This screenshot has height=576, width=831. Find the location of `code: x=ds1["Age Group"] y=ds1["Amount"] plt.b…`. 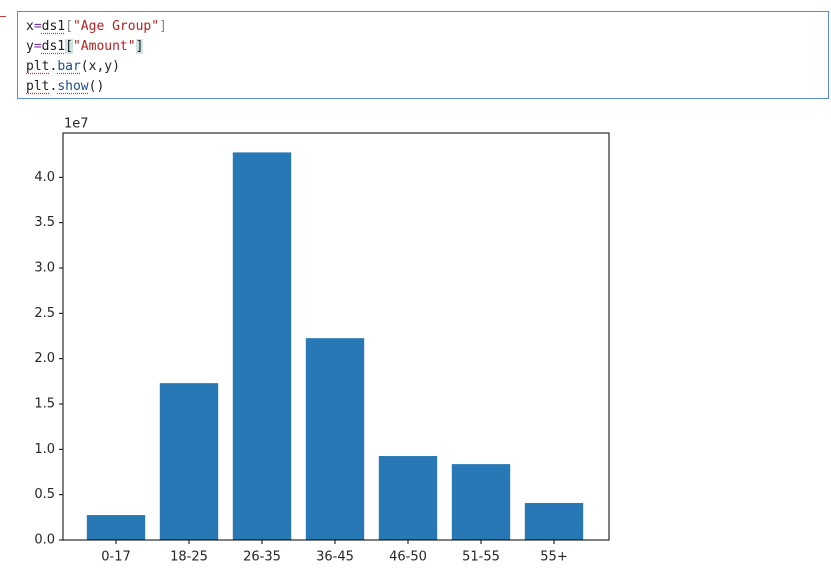

code: x=ds1["Age Group"] y=ds1["Amount"] plt.b… is located at coordinates (96, 57).